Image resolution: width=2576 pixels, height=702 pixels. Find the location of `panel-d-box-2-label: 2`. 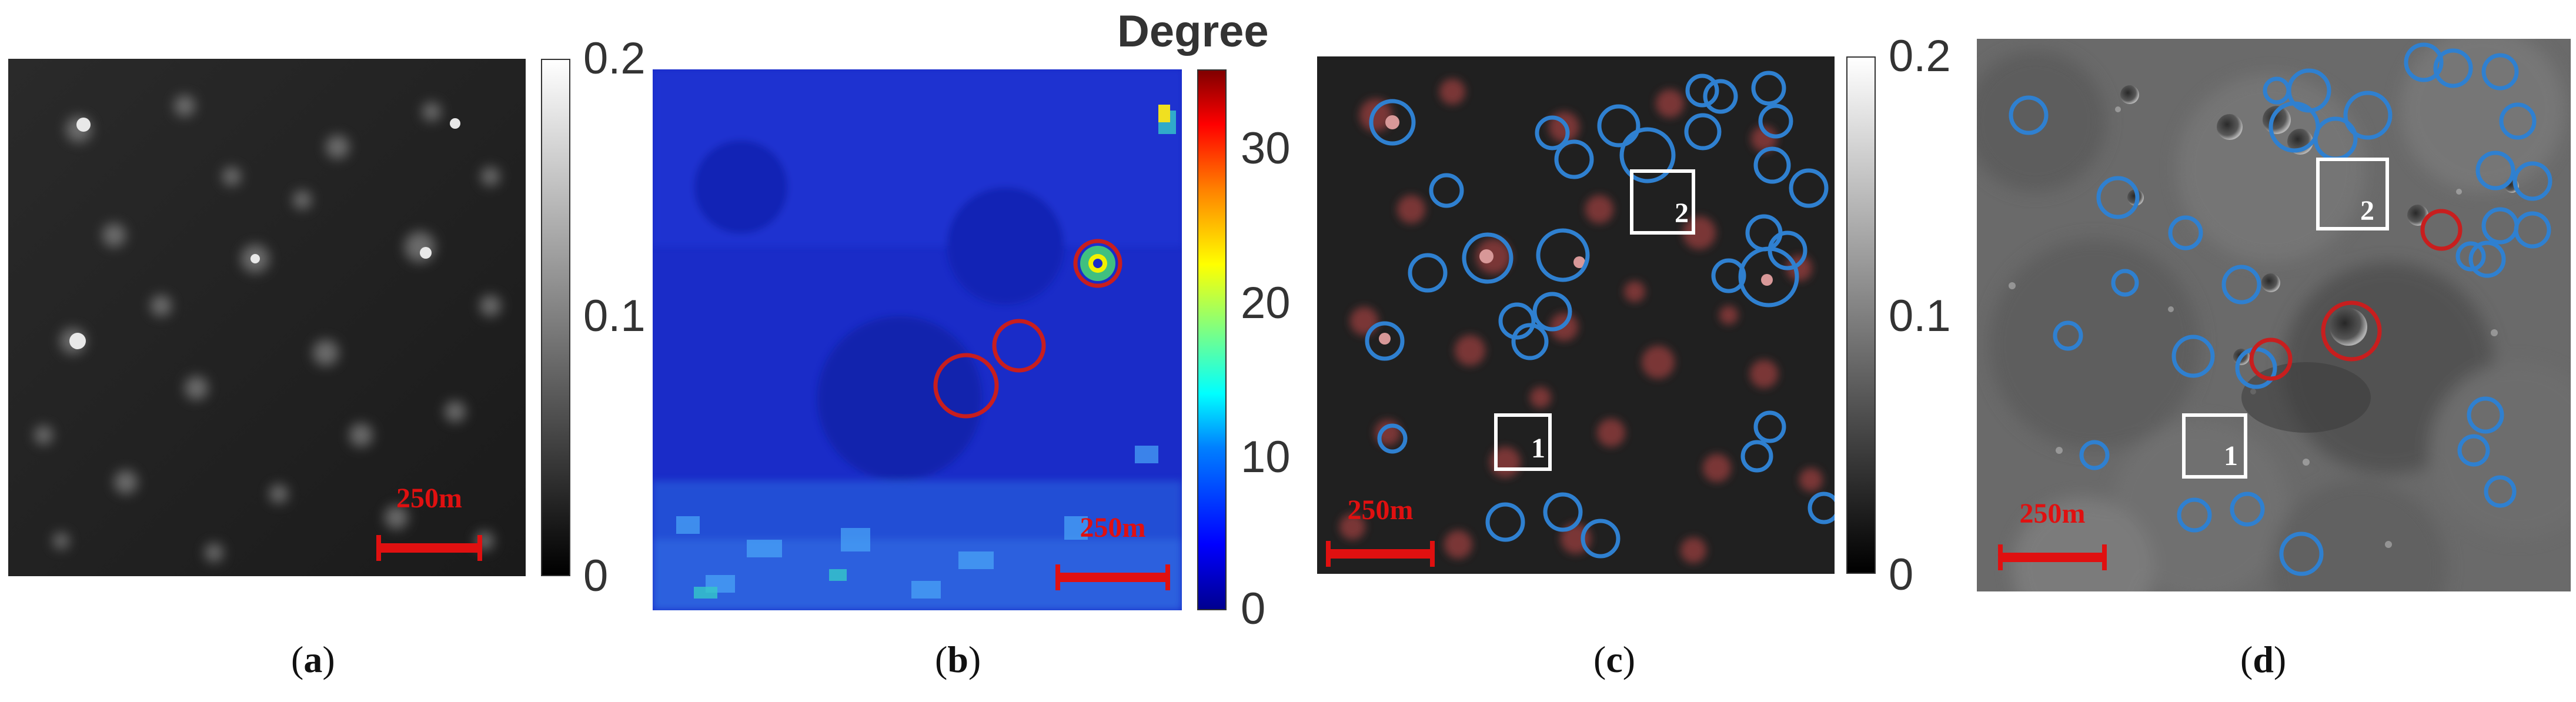

panel-d-box-2-label: 2 is located at coordinates (2367, 210).